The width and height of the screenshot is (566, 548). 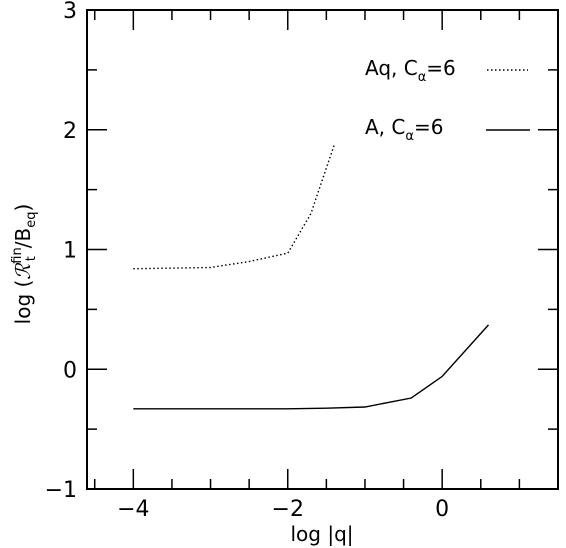 I want to click on legend-label-solid: A, Cα=6, so click(x=404, y=129).